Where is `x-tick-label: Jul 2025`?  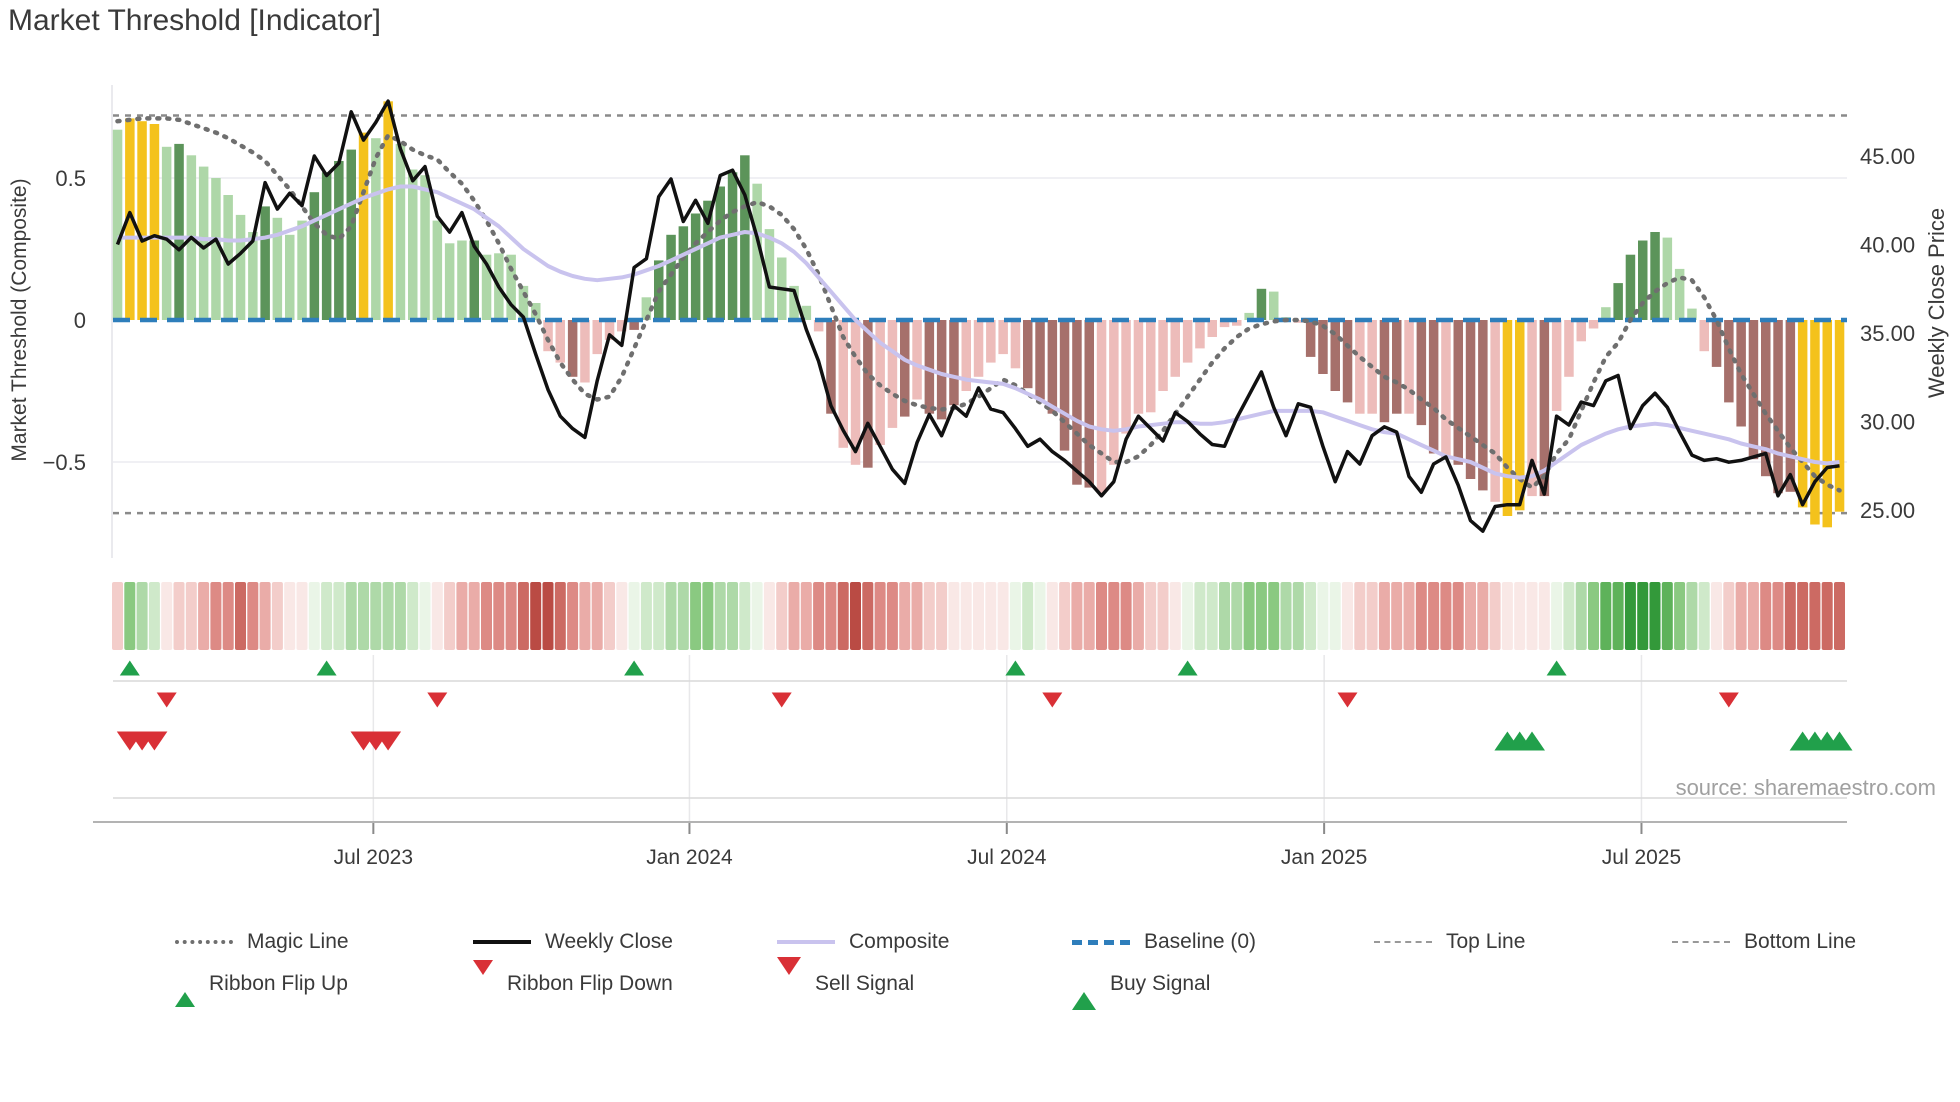 x-tick-label: Jul 2025 is located at coordinates (1641, 857).